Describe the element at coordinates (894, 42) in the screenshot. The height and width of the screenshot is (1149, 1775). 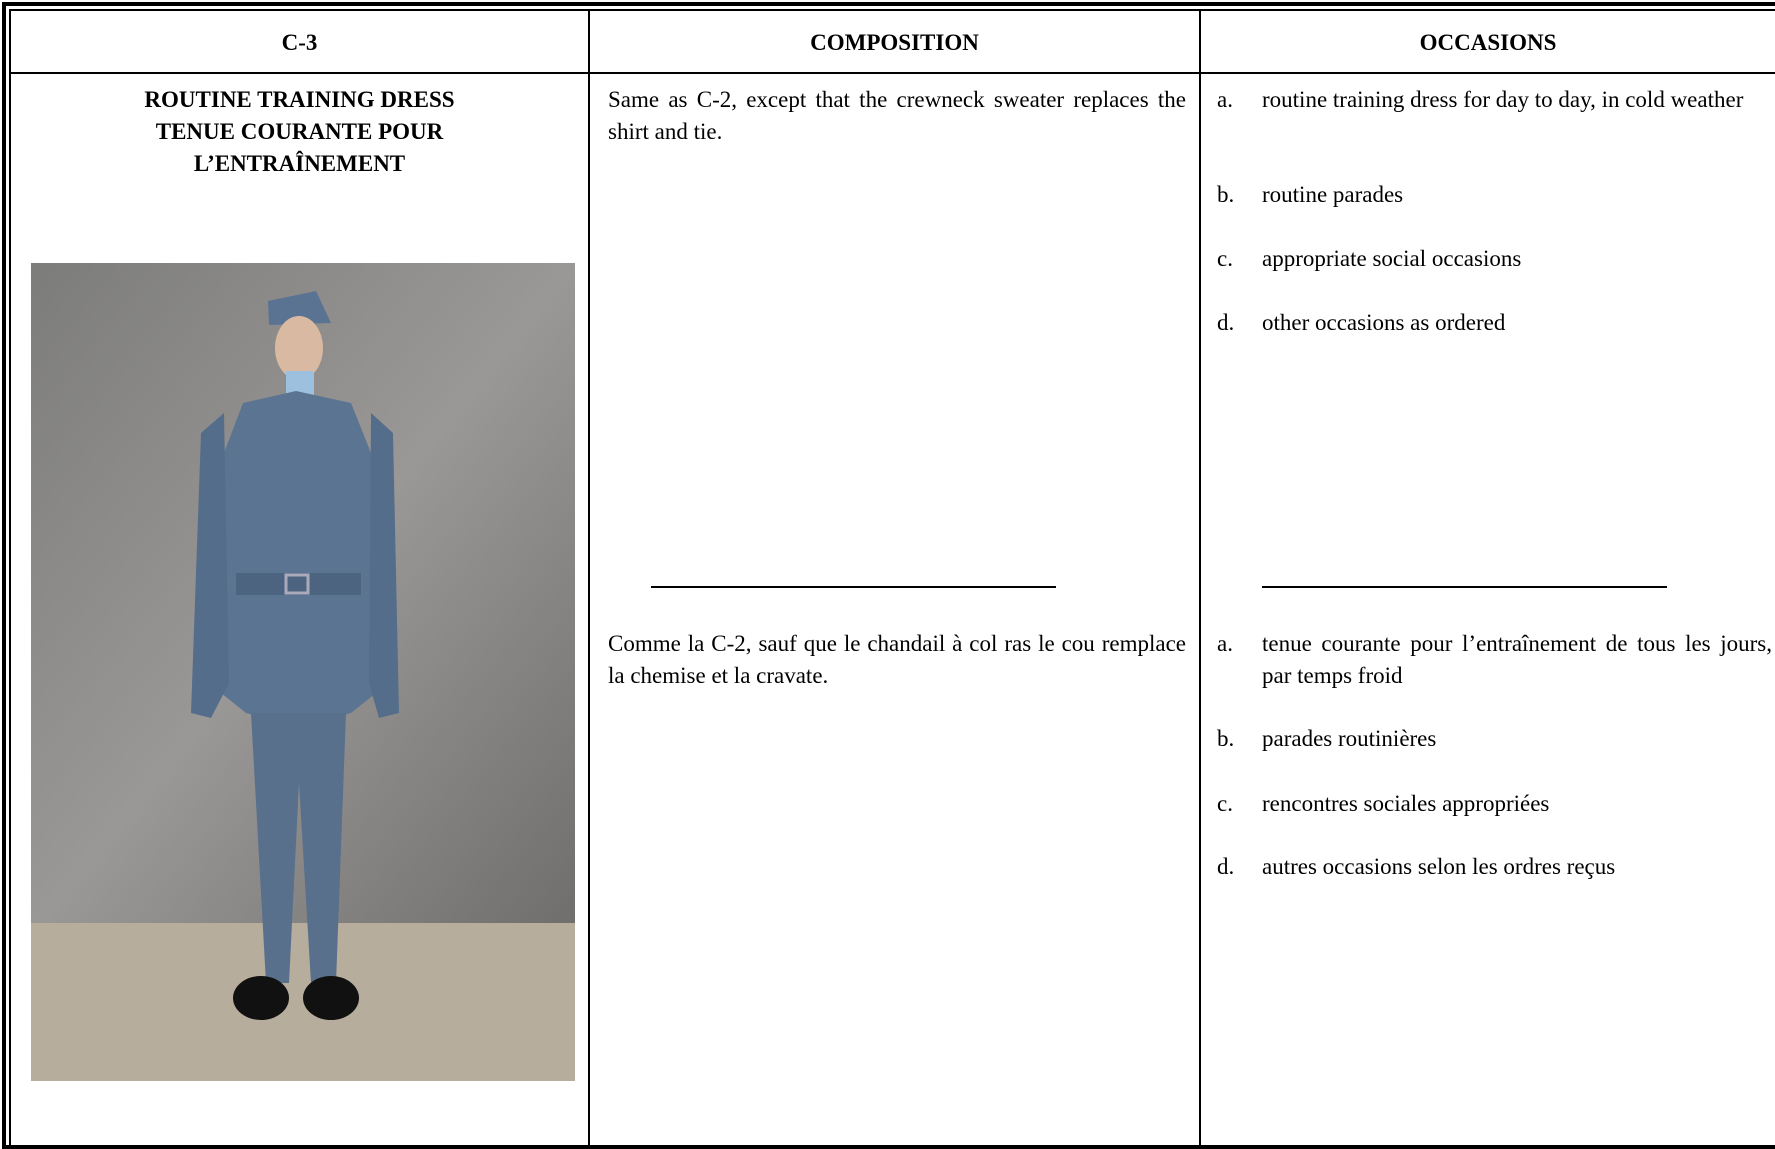
I see `header-cell: COMPOSITION` at that location.